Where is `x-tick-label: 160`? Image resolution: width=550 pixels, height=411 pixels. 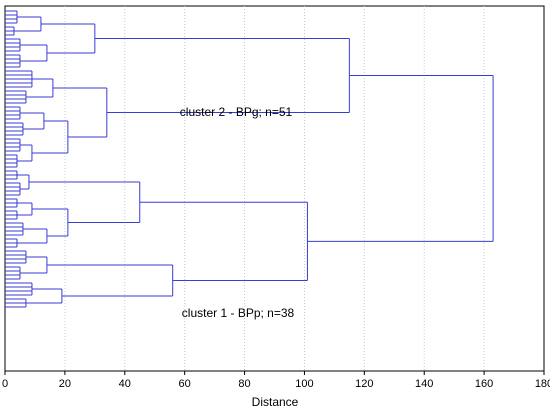 x-tick-label: 160 is located at coordinates (484, 384).